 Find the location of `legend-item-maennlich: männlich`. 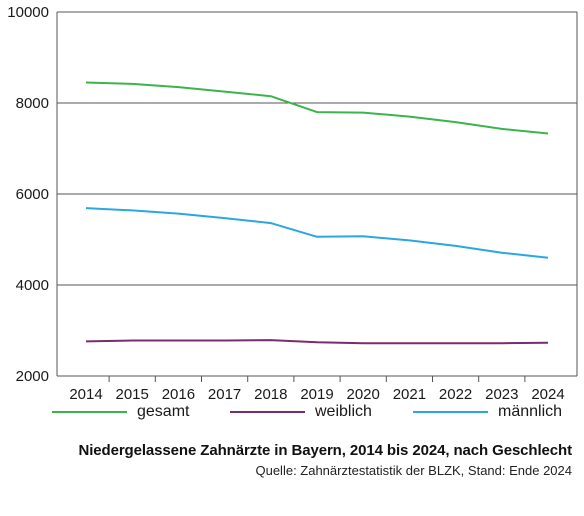

legend-item-maennlich: männlich is located at coordinates (487, 412).